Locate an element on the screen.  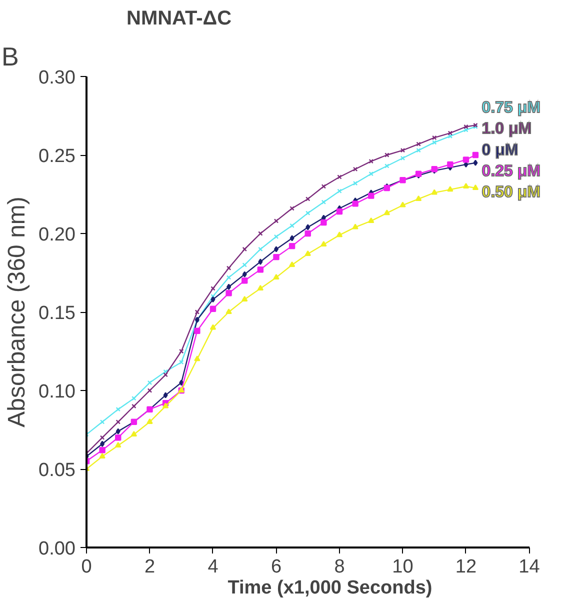
y-axis-title: Absorbance (360 nm) is located at coordinates (17, 312).